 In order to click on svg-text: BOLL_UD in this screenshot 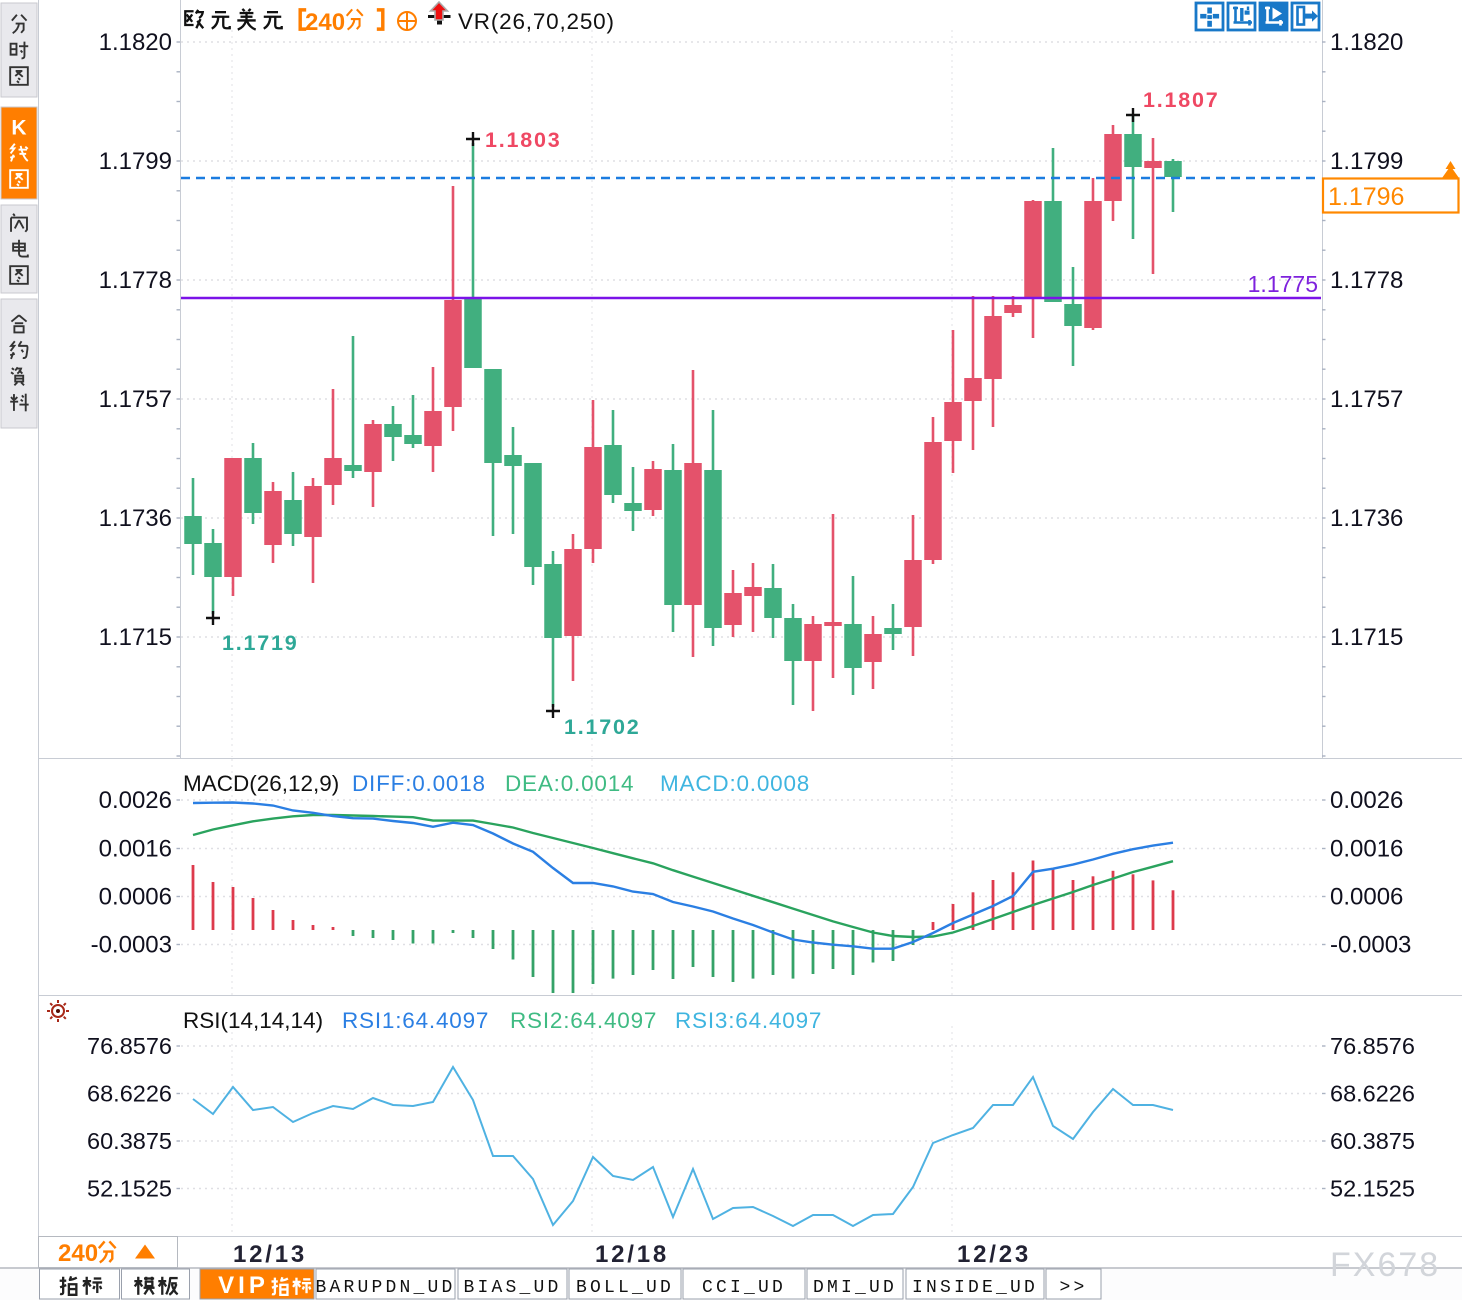, I will do `click(625, 1288)`.